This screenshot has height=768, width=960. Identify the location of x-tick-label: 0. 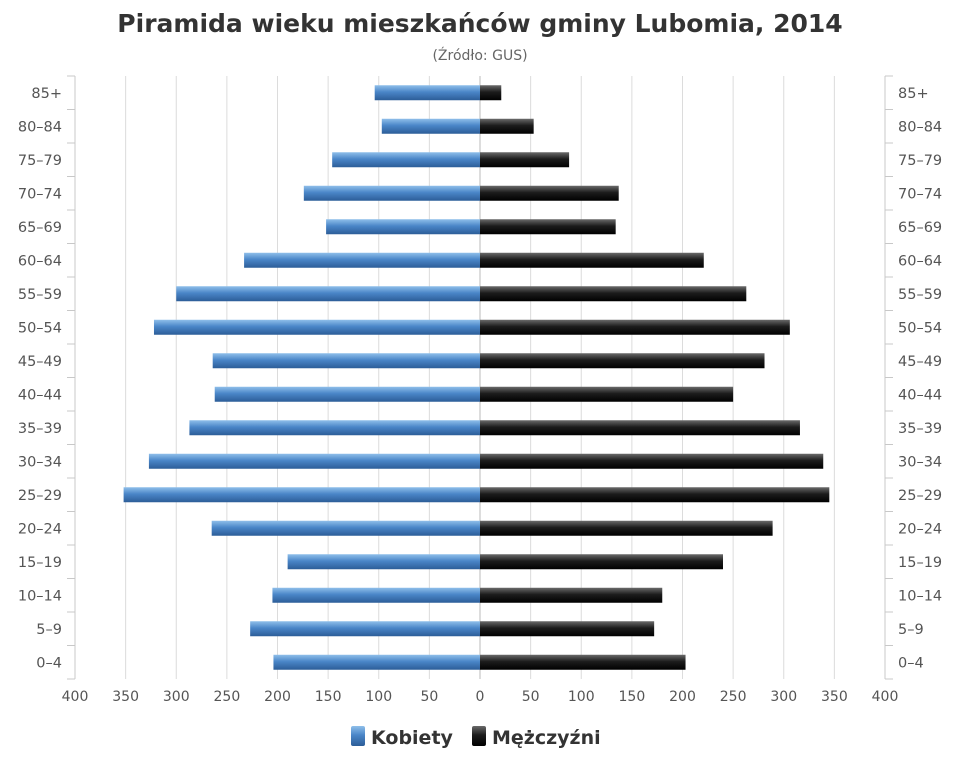
(480, 697).